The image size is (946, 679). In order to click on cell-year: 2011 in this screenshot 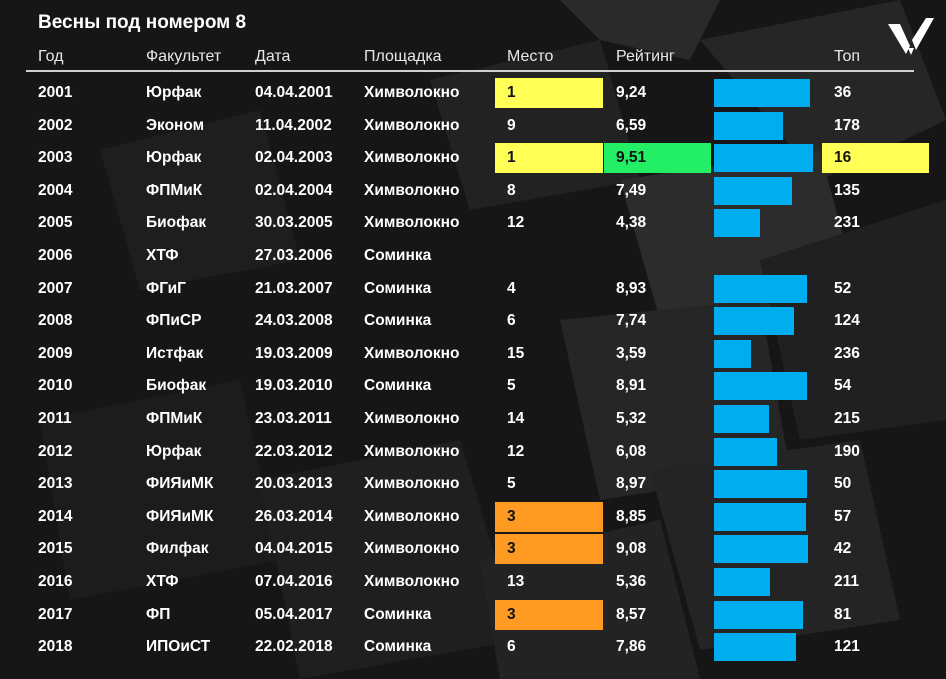, I will do `click(55, 418)`.